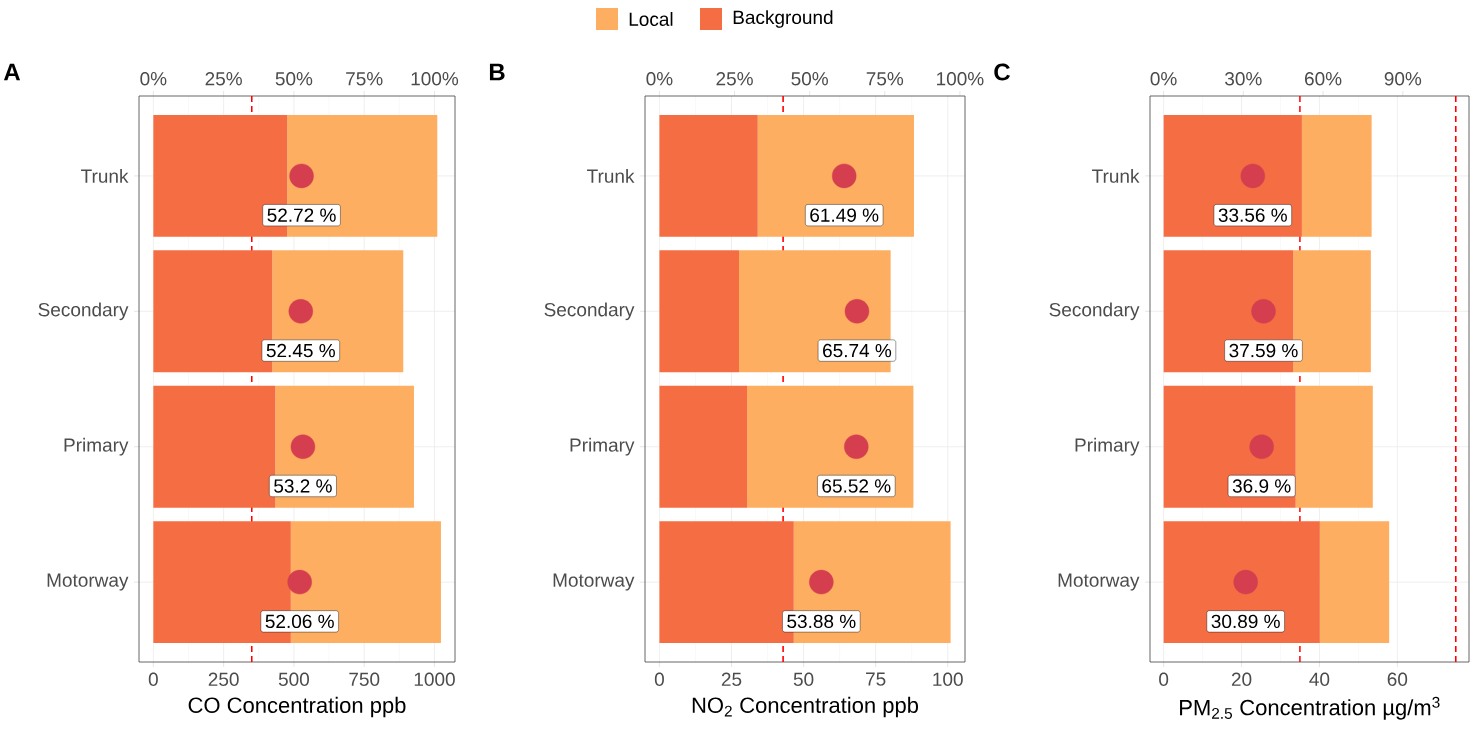 The width and height of the screenshot is (1477, 729). I want to click on data-label: 37.59 %, so click(1263, 350).